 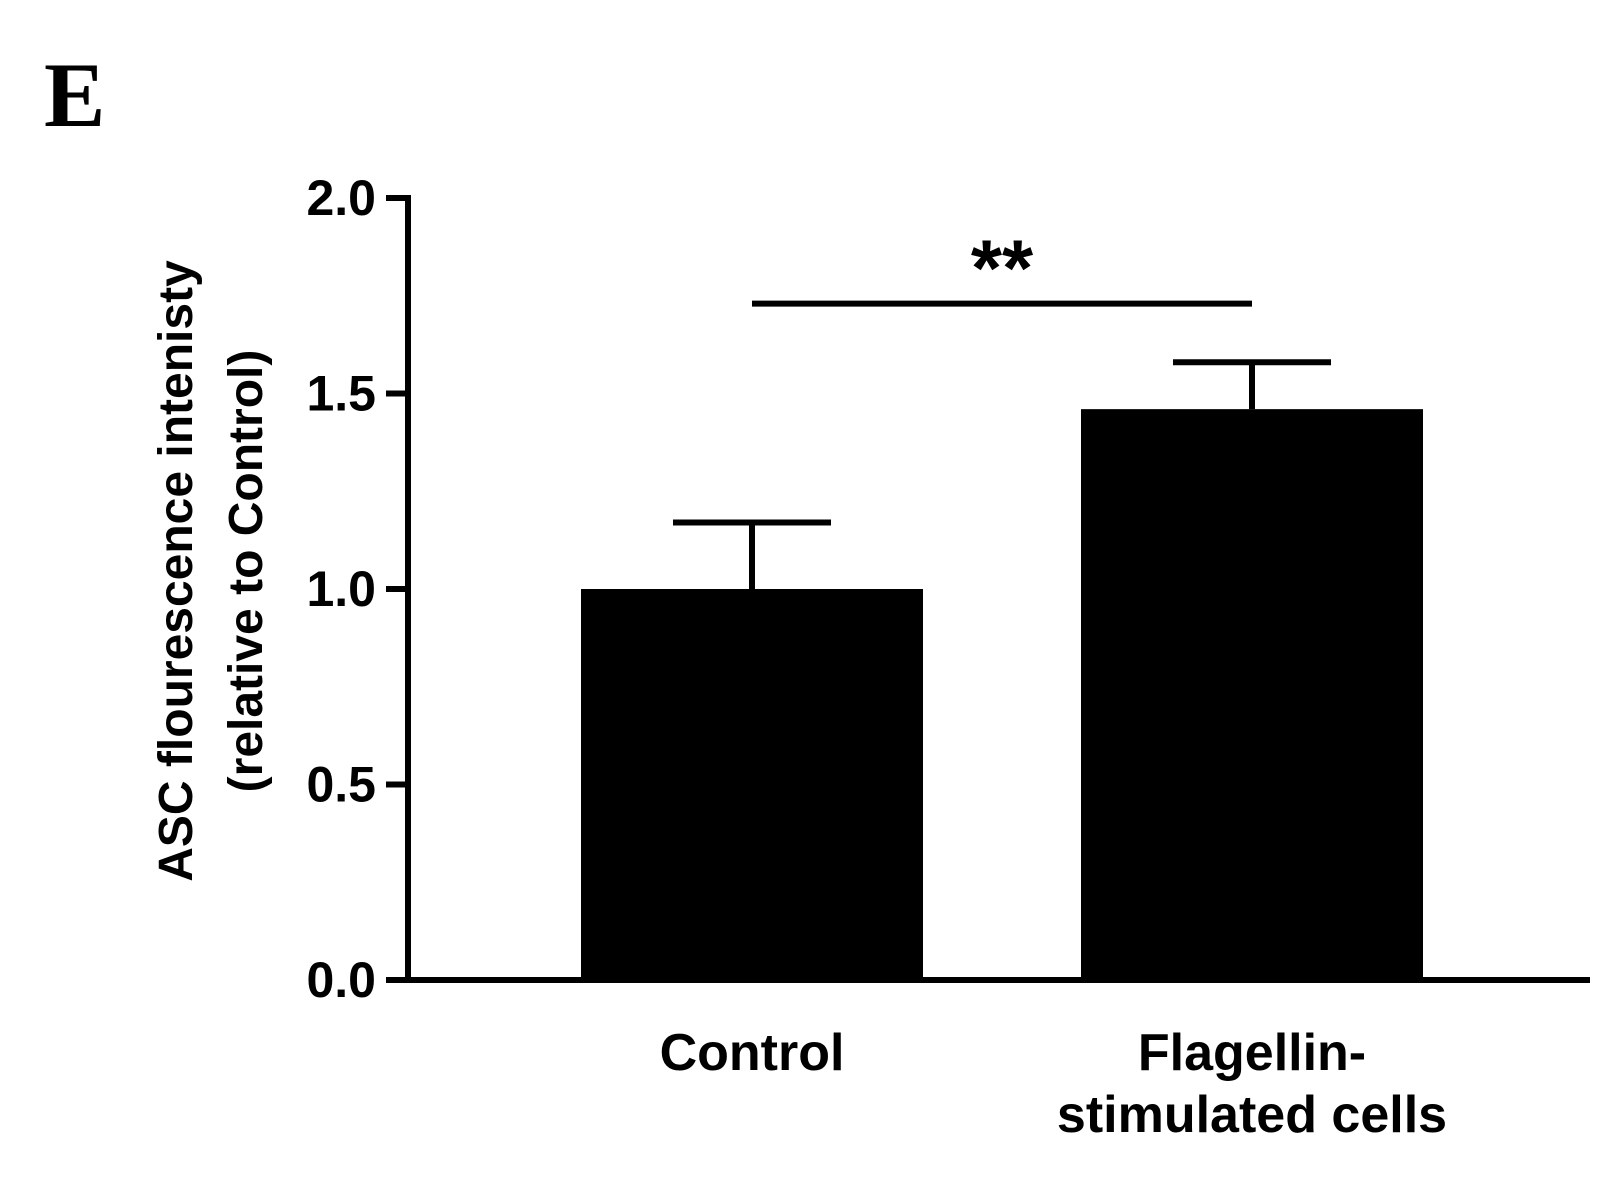 I want to click on x-category-label: Control, so click(x=752, y=1053).